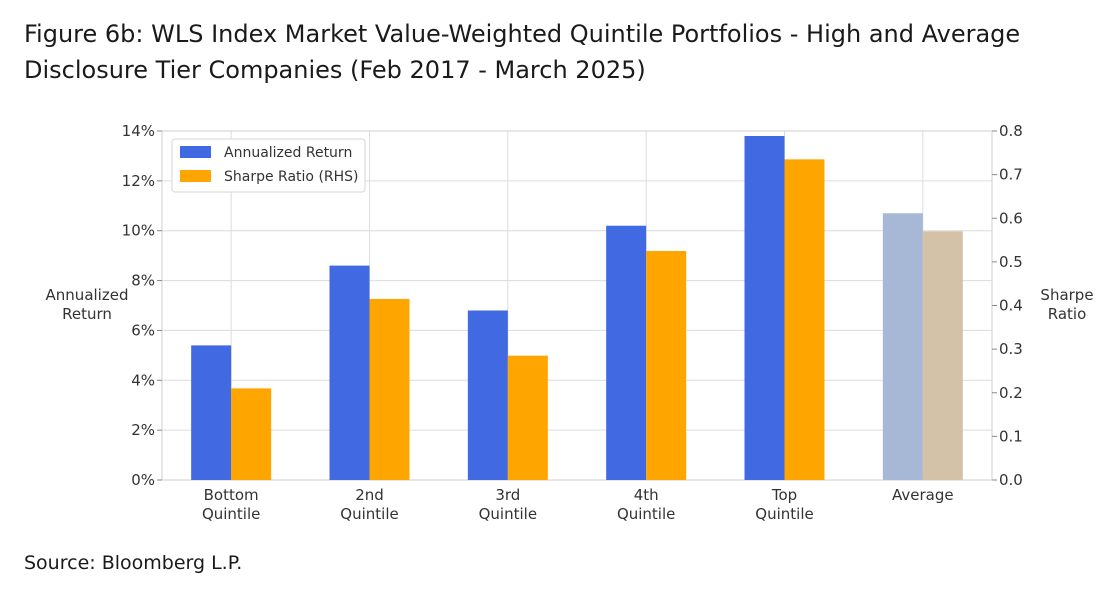 The image size is (1115, 603). What do you see at coordinates (138, 181) in the screenshot?
I see `y-left-tick-label: 12%` at bounding box center [138, 181].